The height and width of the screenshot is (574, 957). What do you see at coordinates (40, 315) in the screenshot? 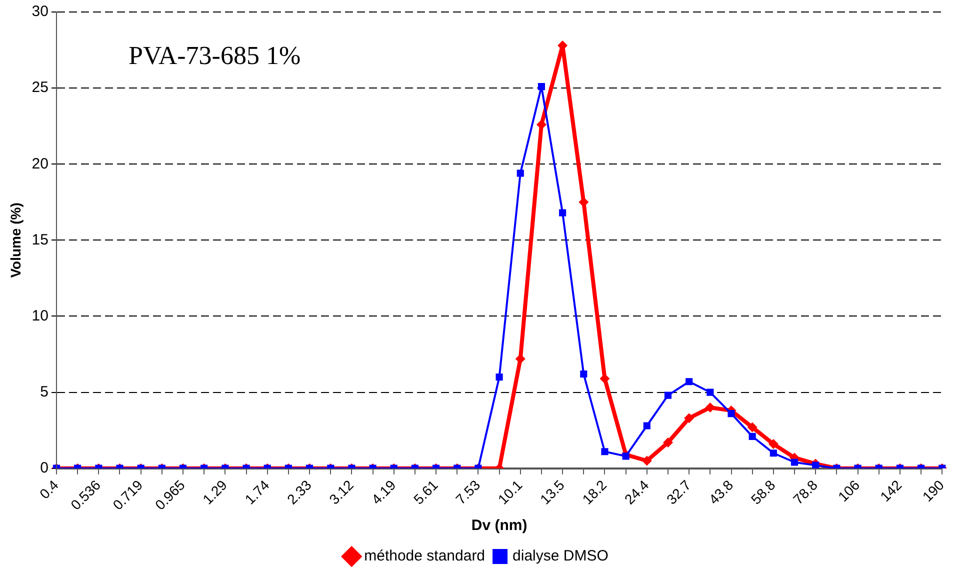
I see `y-tick-label: 10` at bounding box center [40, 315].